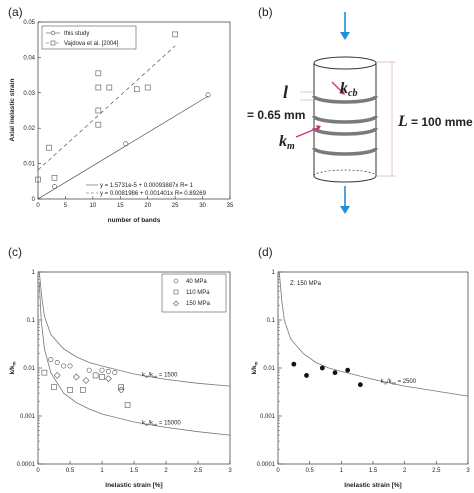  Describe the element at coordinates (34, 273) in the screenshot. I see `y-tick-label-c: 1` at that location.